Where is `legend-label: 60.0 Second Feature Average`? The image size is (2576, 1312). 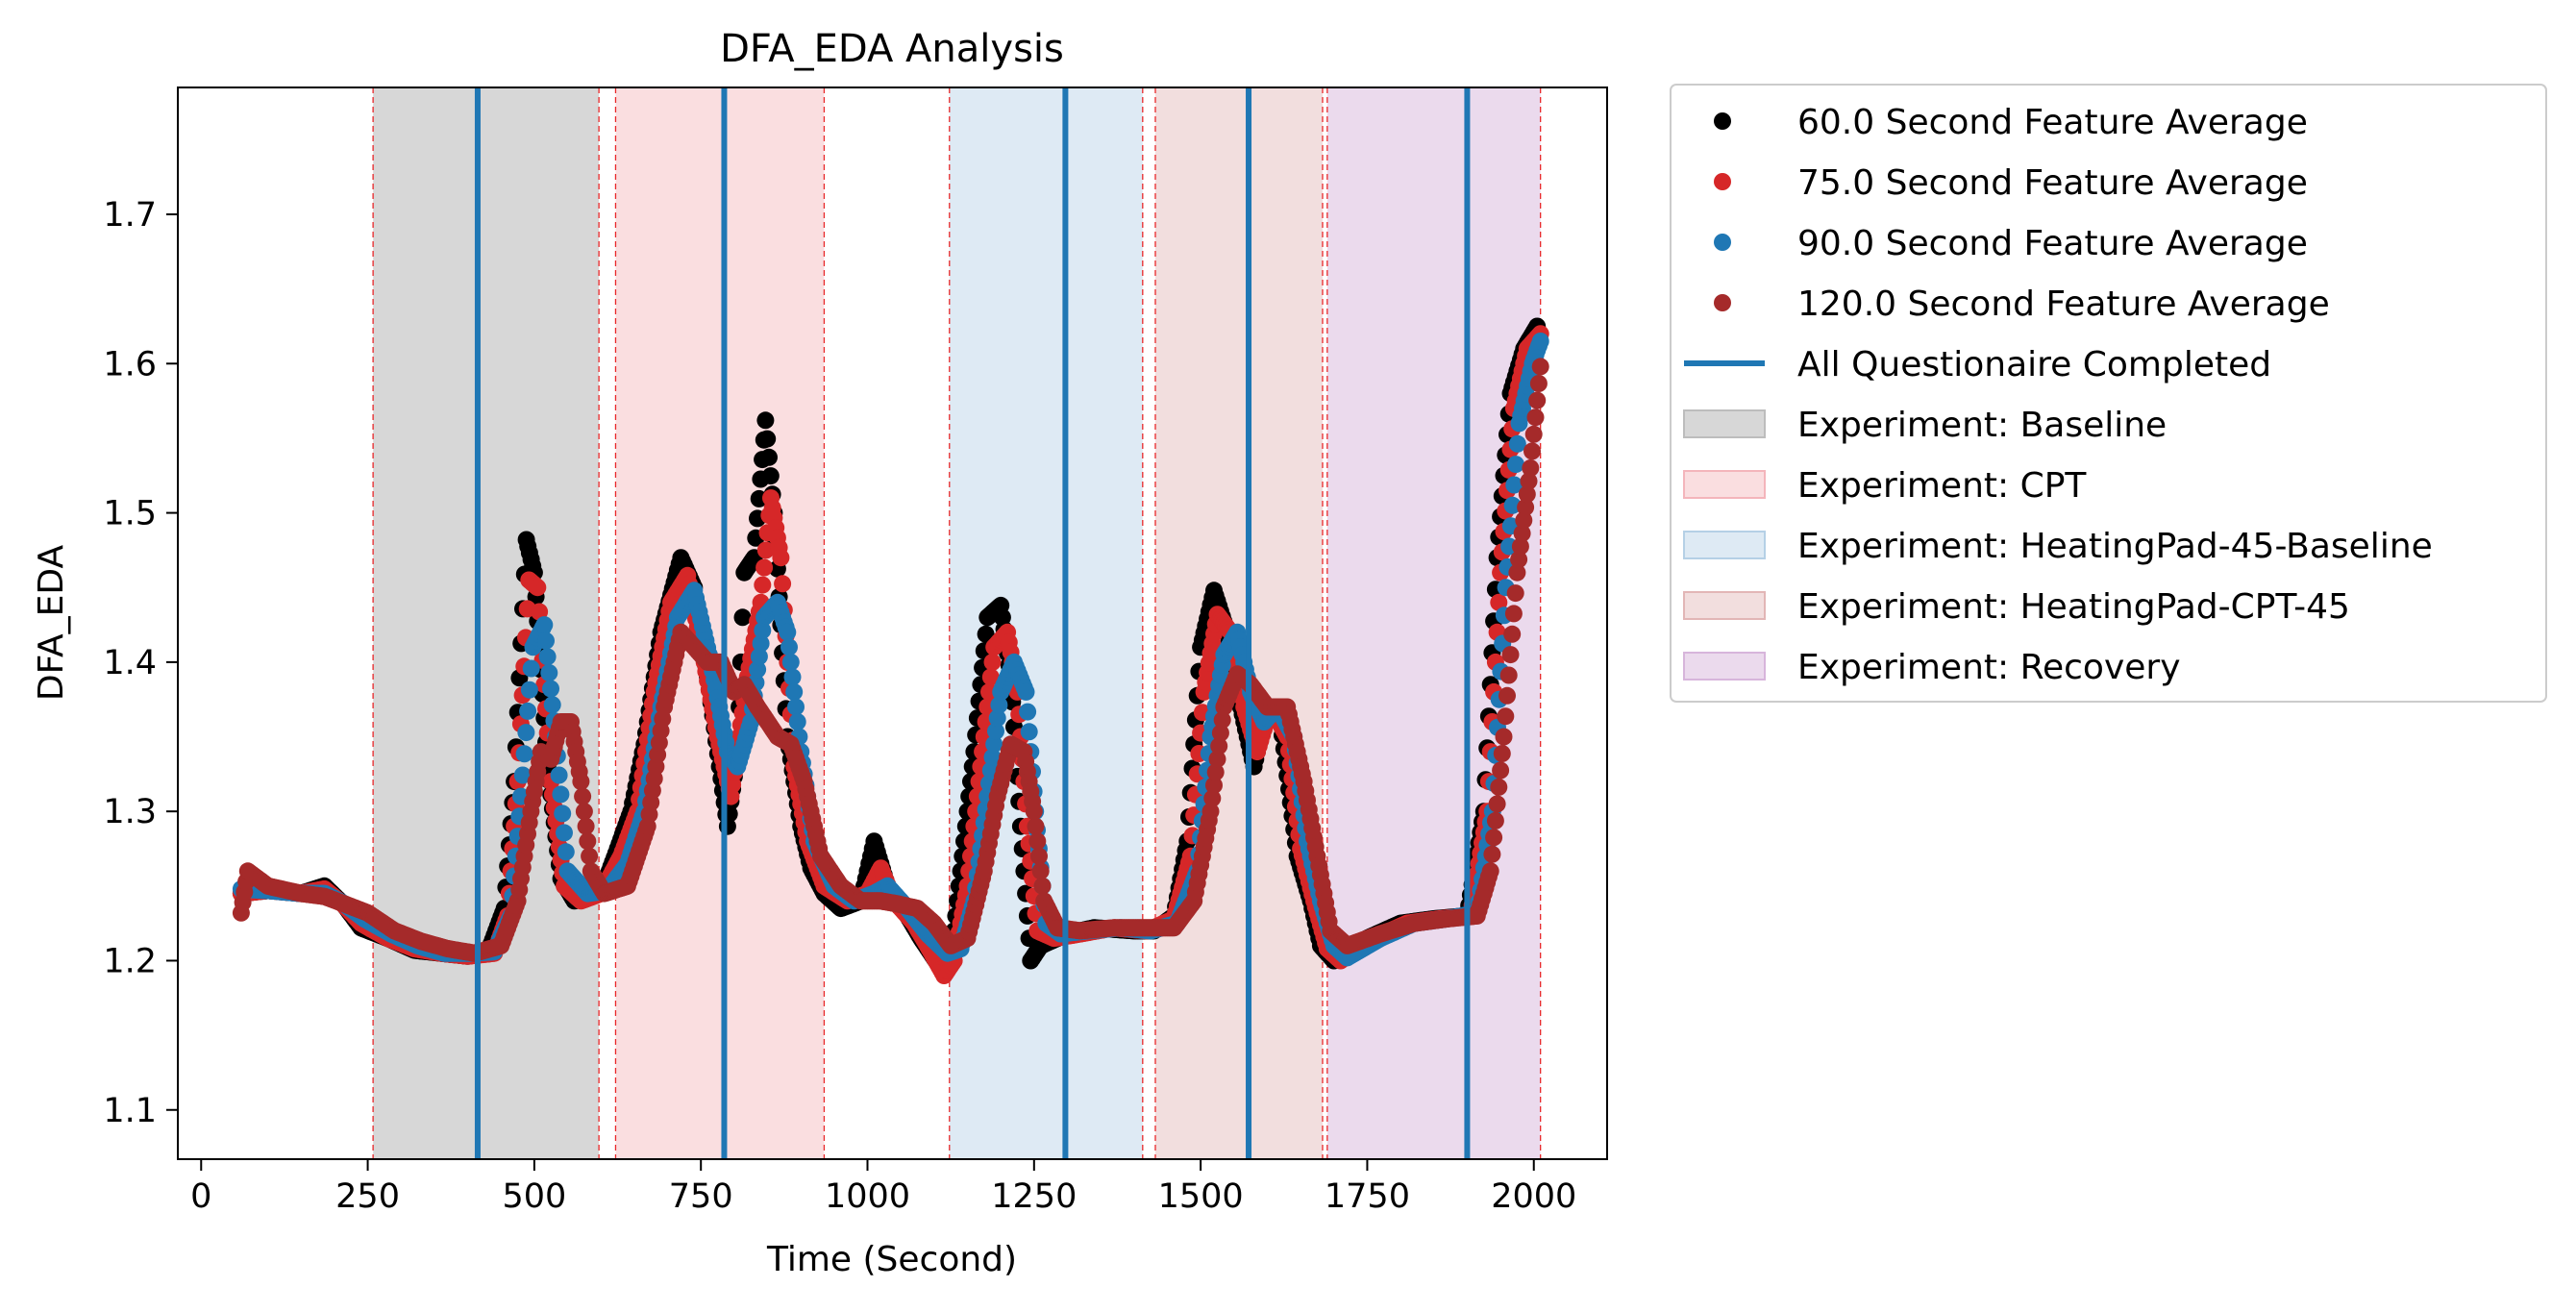 legend-label: 60.0 Second Feature Average is located at coordinates (2053, 122).